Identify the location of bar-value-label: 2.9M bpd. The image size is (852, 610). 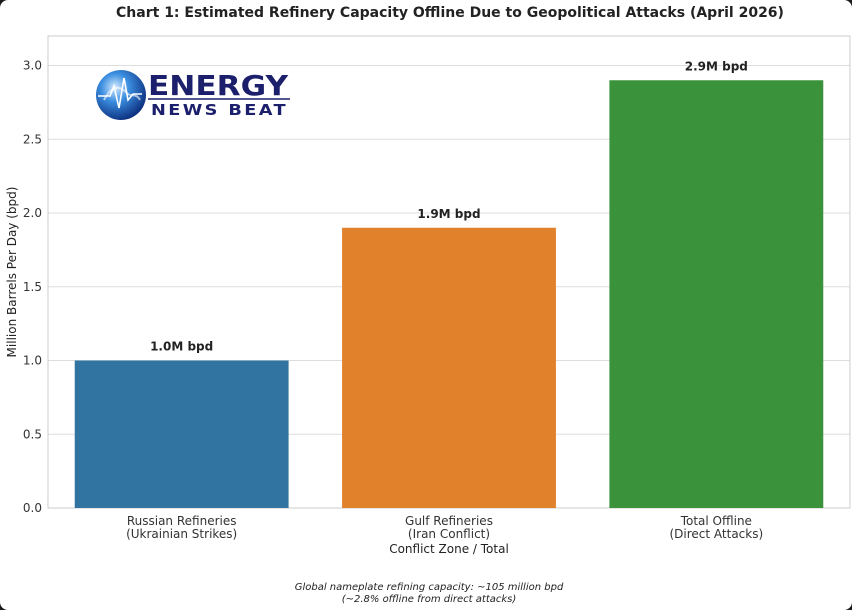
(716, 66).